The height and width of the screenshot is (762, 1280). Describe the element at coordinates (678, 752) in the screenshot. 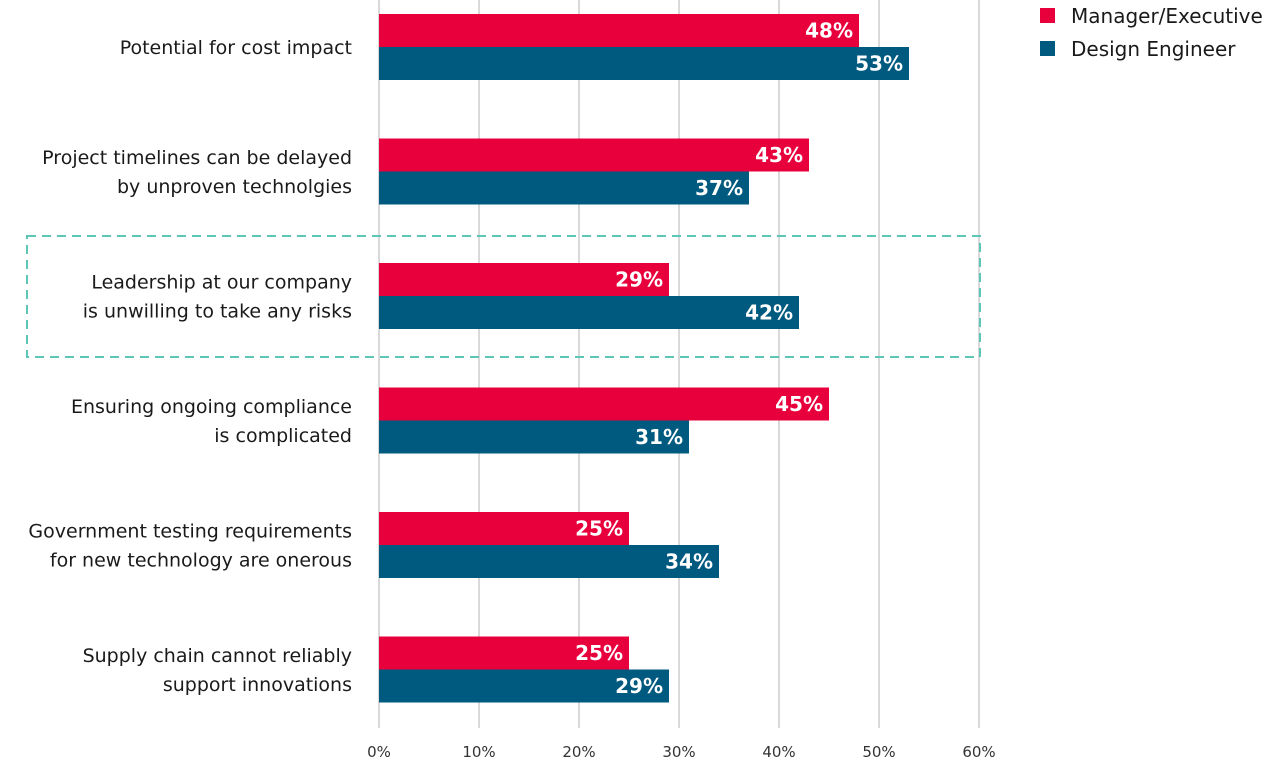

I see `x-tick-label: 30%` at that location.